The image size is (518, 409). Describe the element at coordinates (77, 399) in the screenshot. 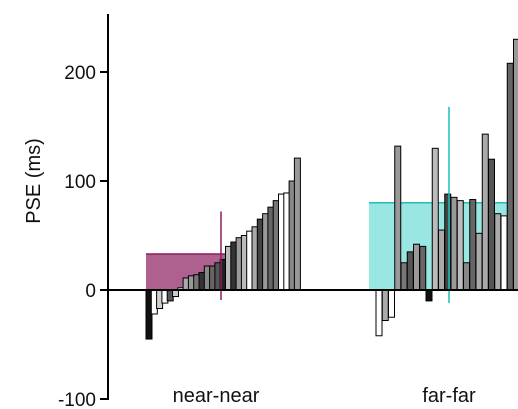

I see `y-tick-label: -100` at that location.